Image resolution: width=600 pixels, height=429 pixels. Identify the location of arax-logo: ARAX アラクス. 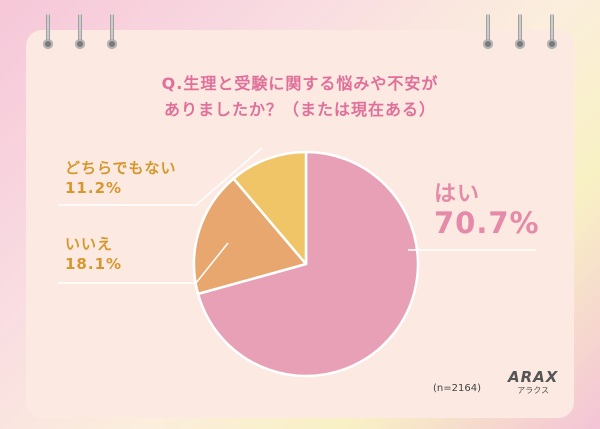
(533, 382).